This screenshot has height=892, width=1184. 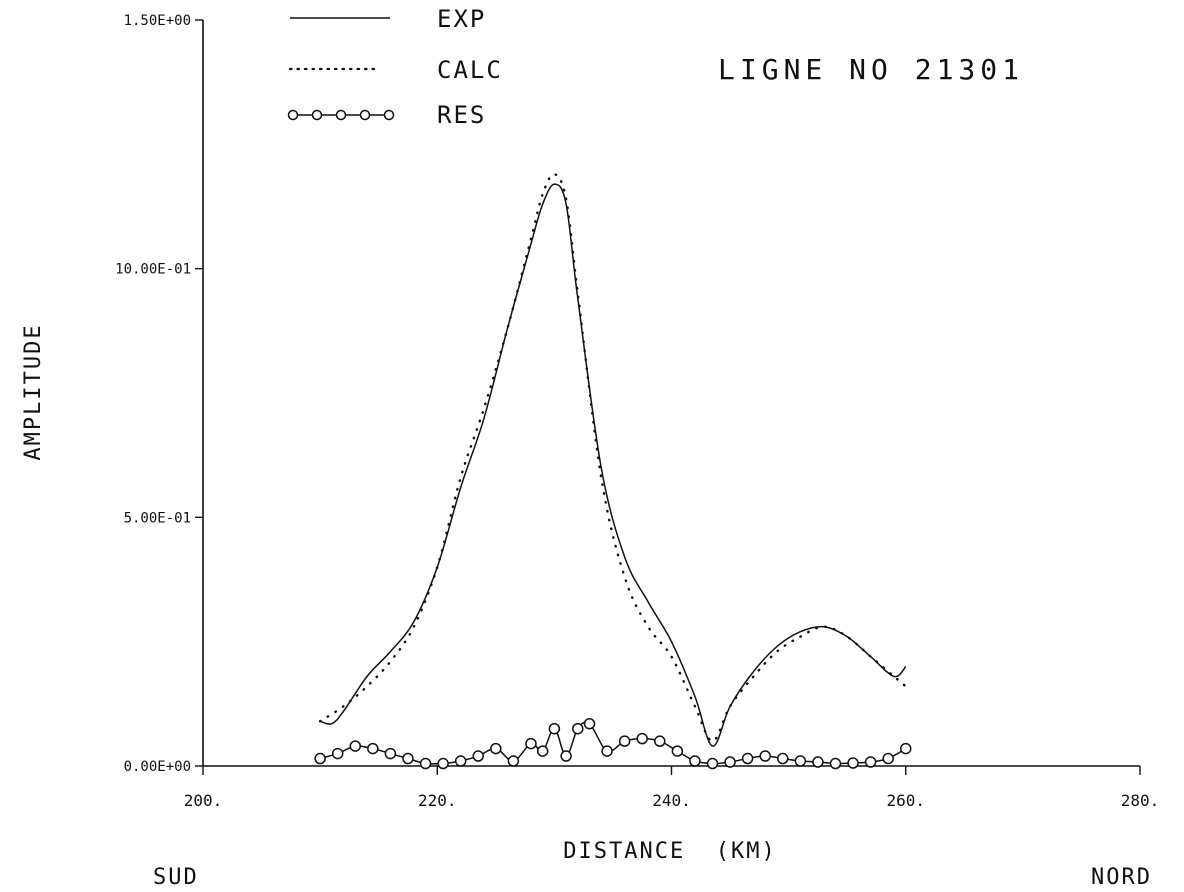 What do you see at coordinates (157, 518) in the screenshot?
I see `y-tick-label: 5.00E-01` at bounding box center [157, 518].